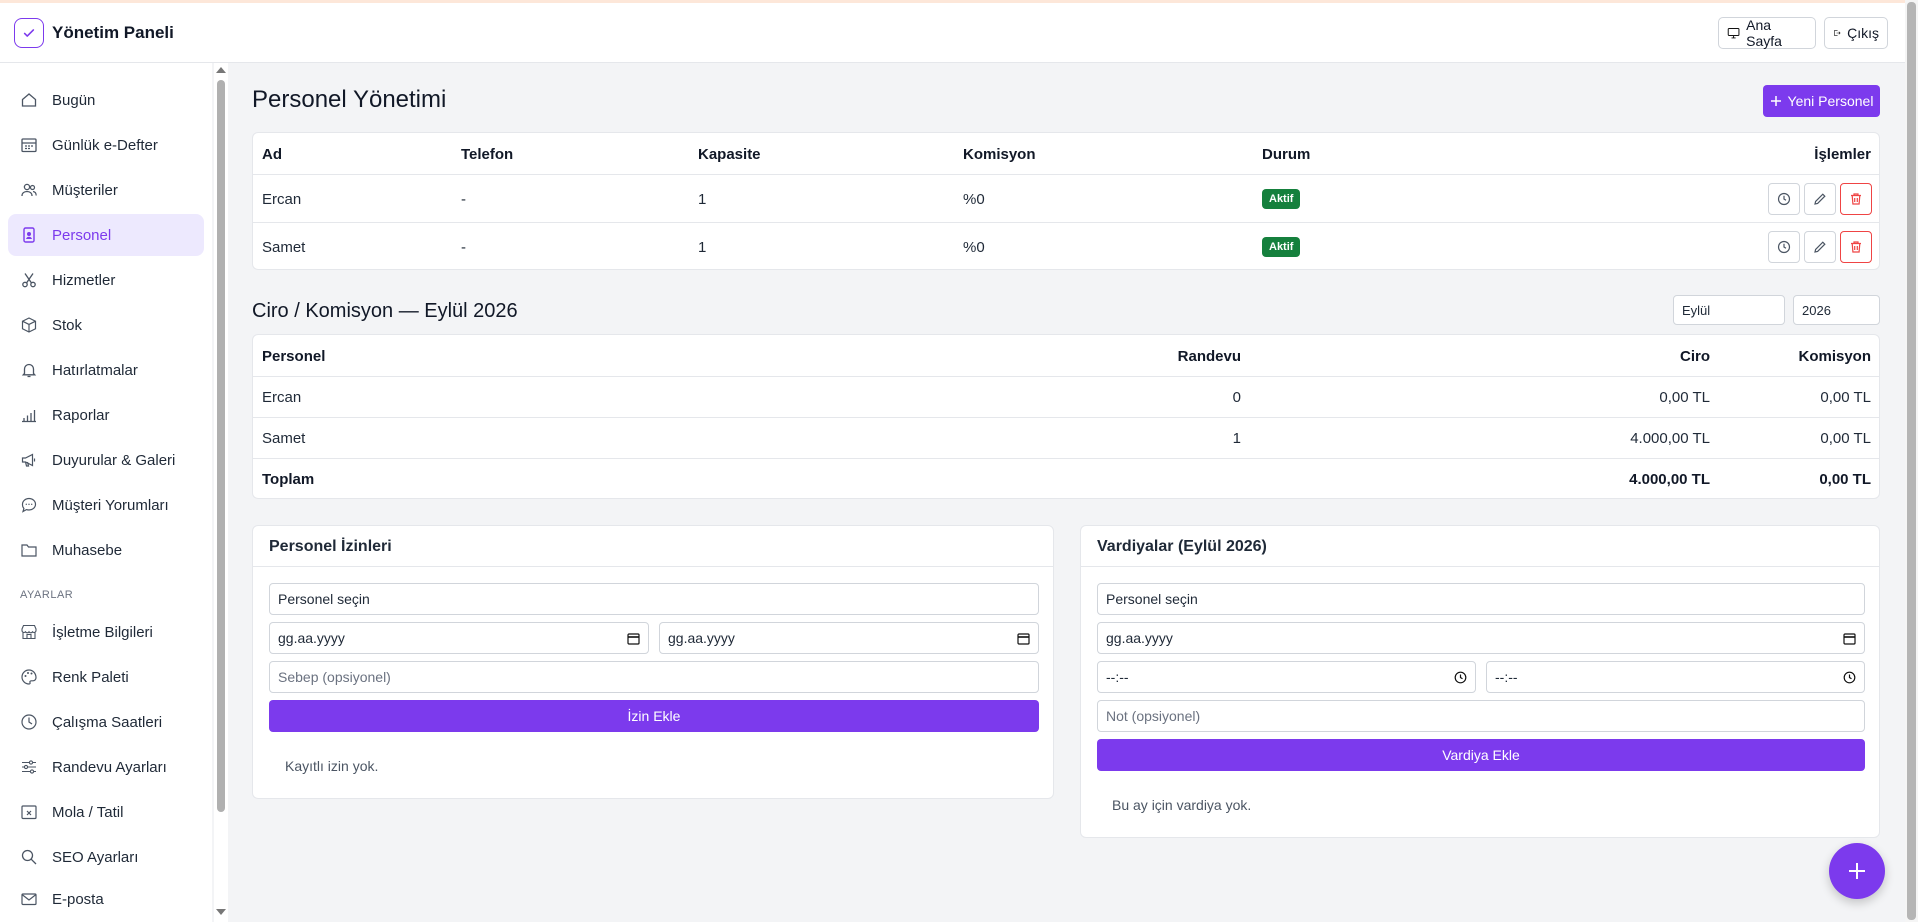 The image size is (1918, 922). Describe the element at coordinates (1821, 101) in the screenshot. I see `new-staff-button: Yeni Personel` at that location.